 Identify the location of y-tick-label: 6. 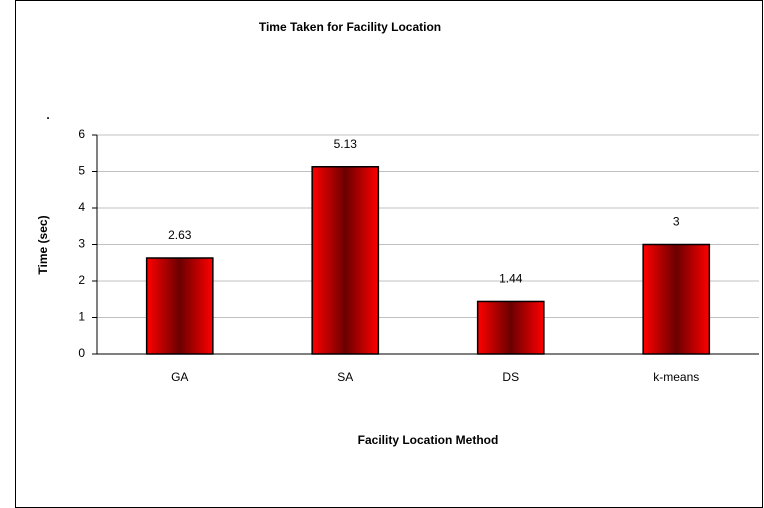
(81, 134).